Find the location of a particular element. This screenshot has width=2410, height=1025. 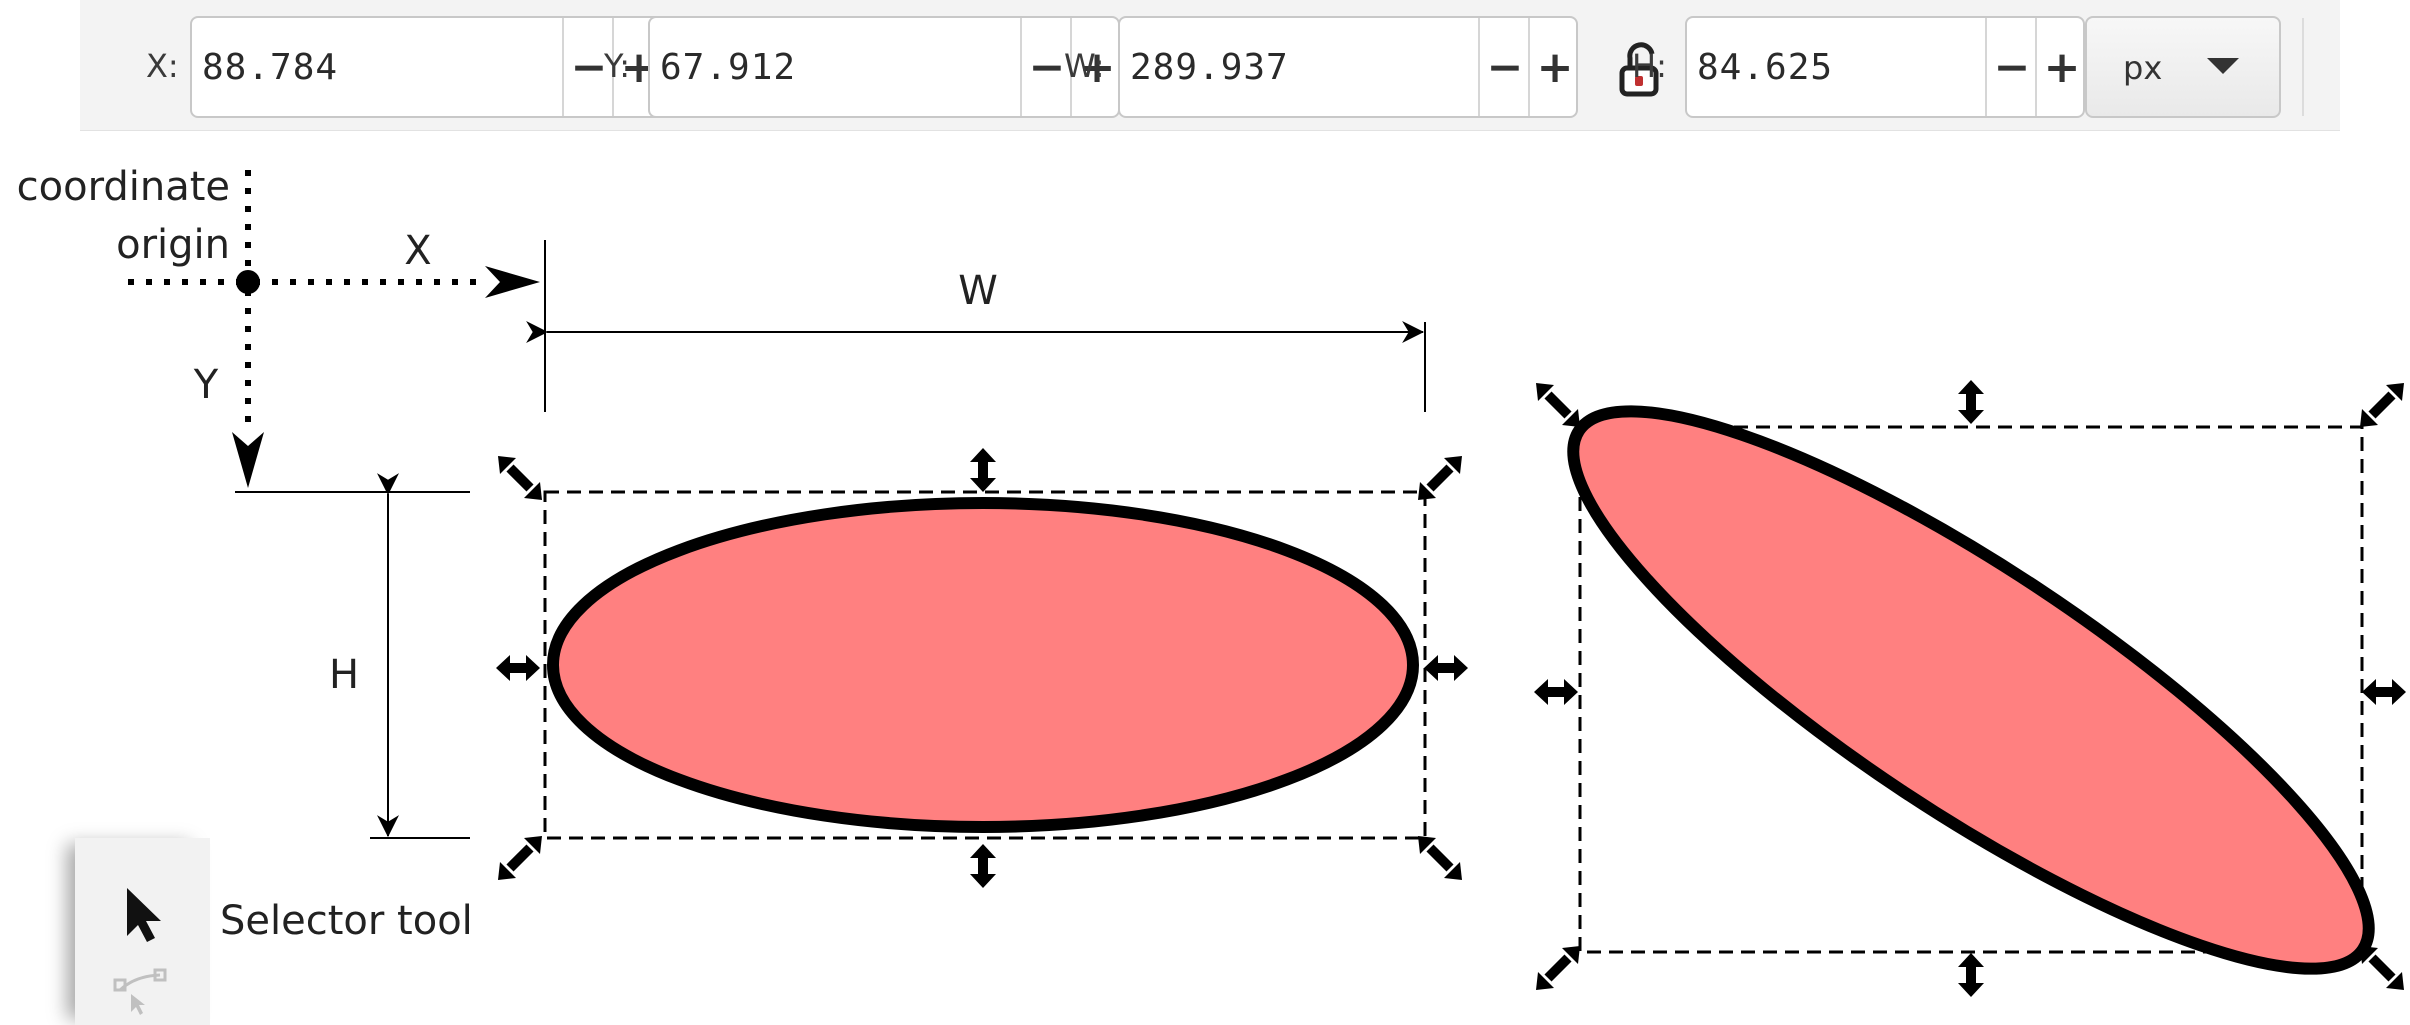

y-increment-button: + is located at coordinates (1096, 67).